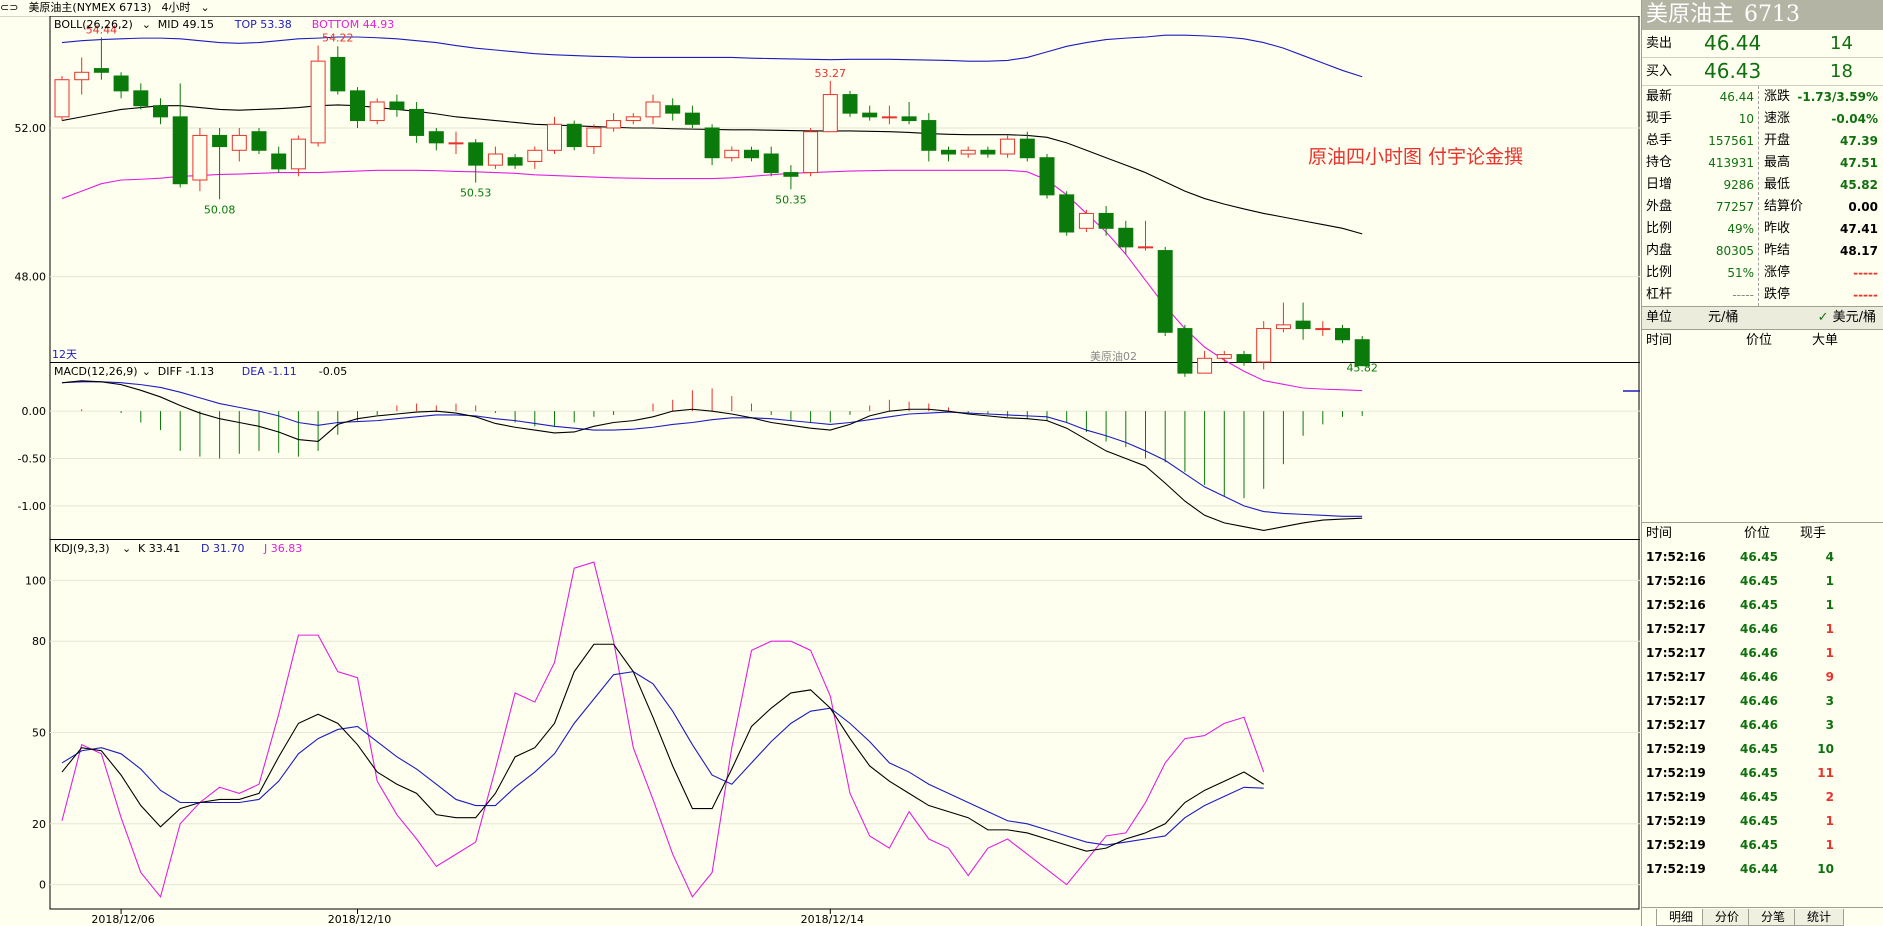 The height and width of the screenshot is (926, 1883). What do you see at coordinates (9, 7) in the screenshot?
I see `chart-link-icon: ⊂⊃` at bounding box center [9, 7].